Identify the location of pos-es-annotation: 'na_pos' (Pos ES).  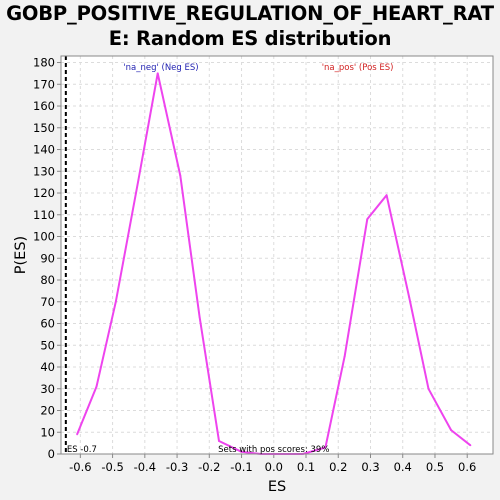
(358, 68).